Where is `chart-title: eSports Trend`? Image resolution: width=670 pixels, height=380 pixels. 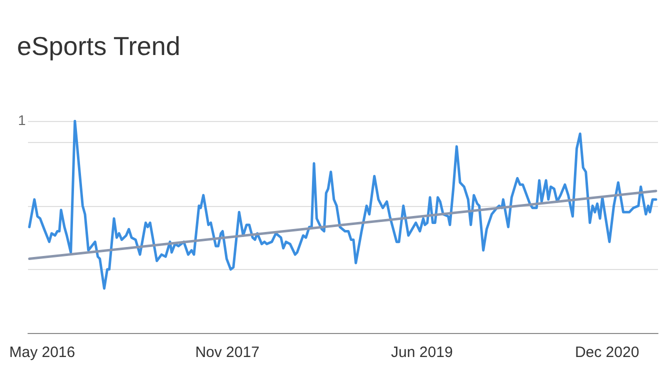 chart-title: eSports Trend is located at coordinates (98, 46).